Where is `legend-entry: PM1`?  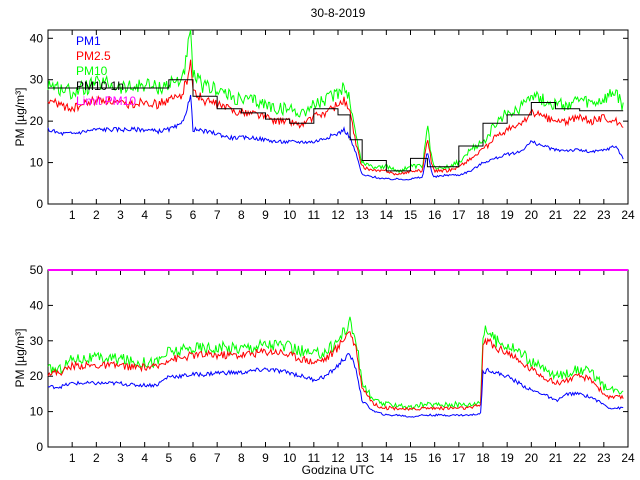 legend-entry: PM1 is located at coordinates (88, 41).